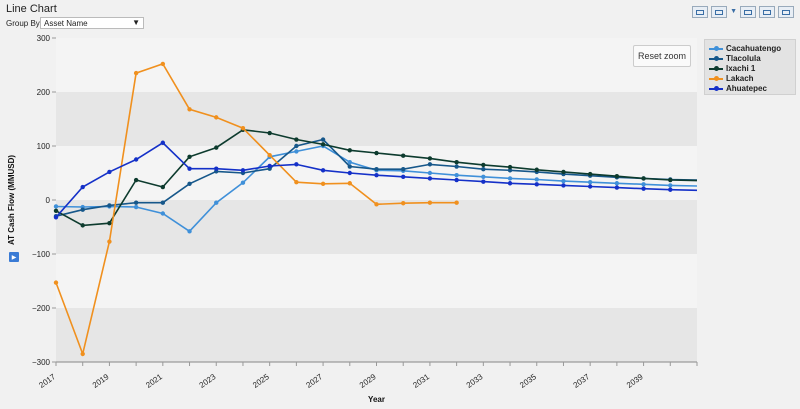  Describe the element at coordinates (635, 381) in the screenshot. I see `x-tick-label: 2039` at that location.